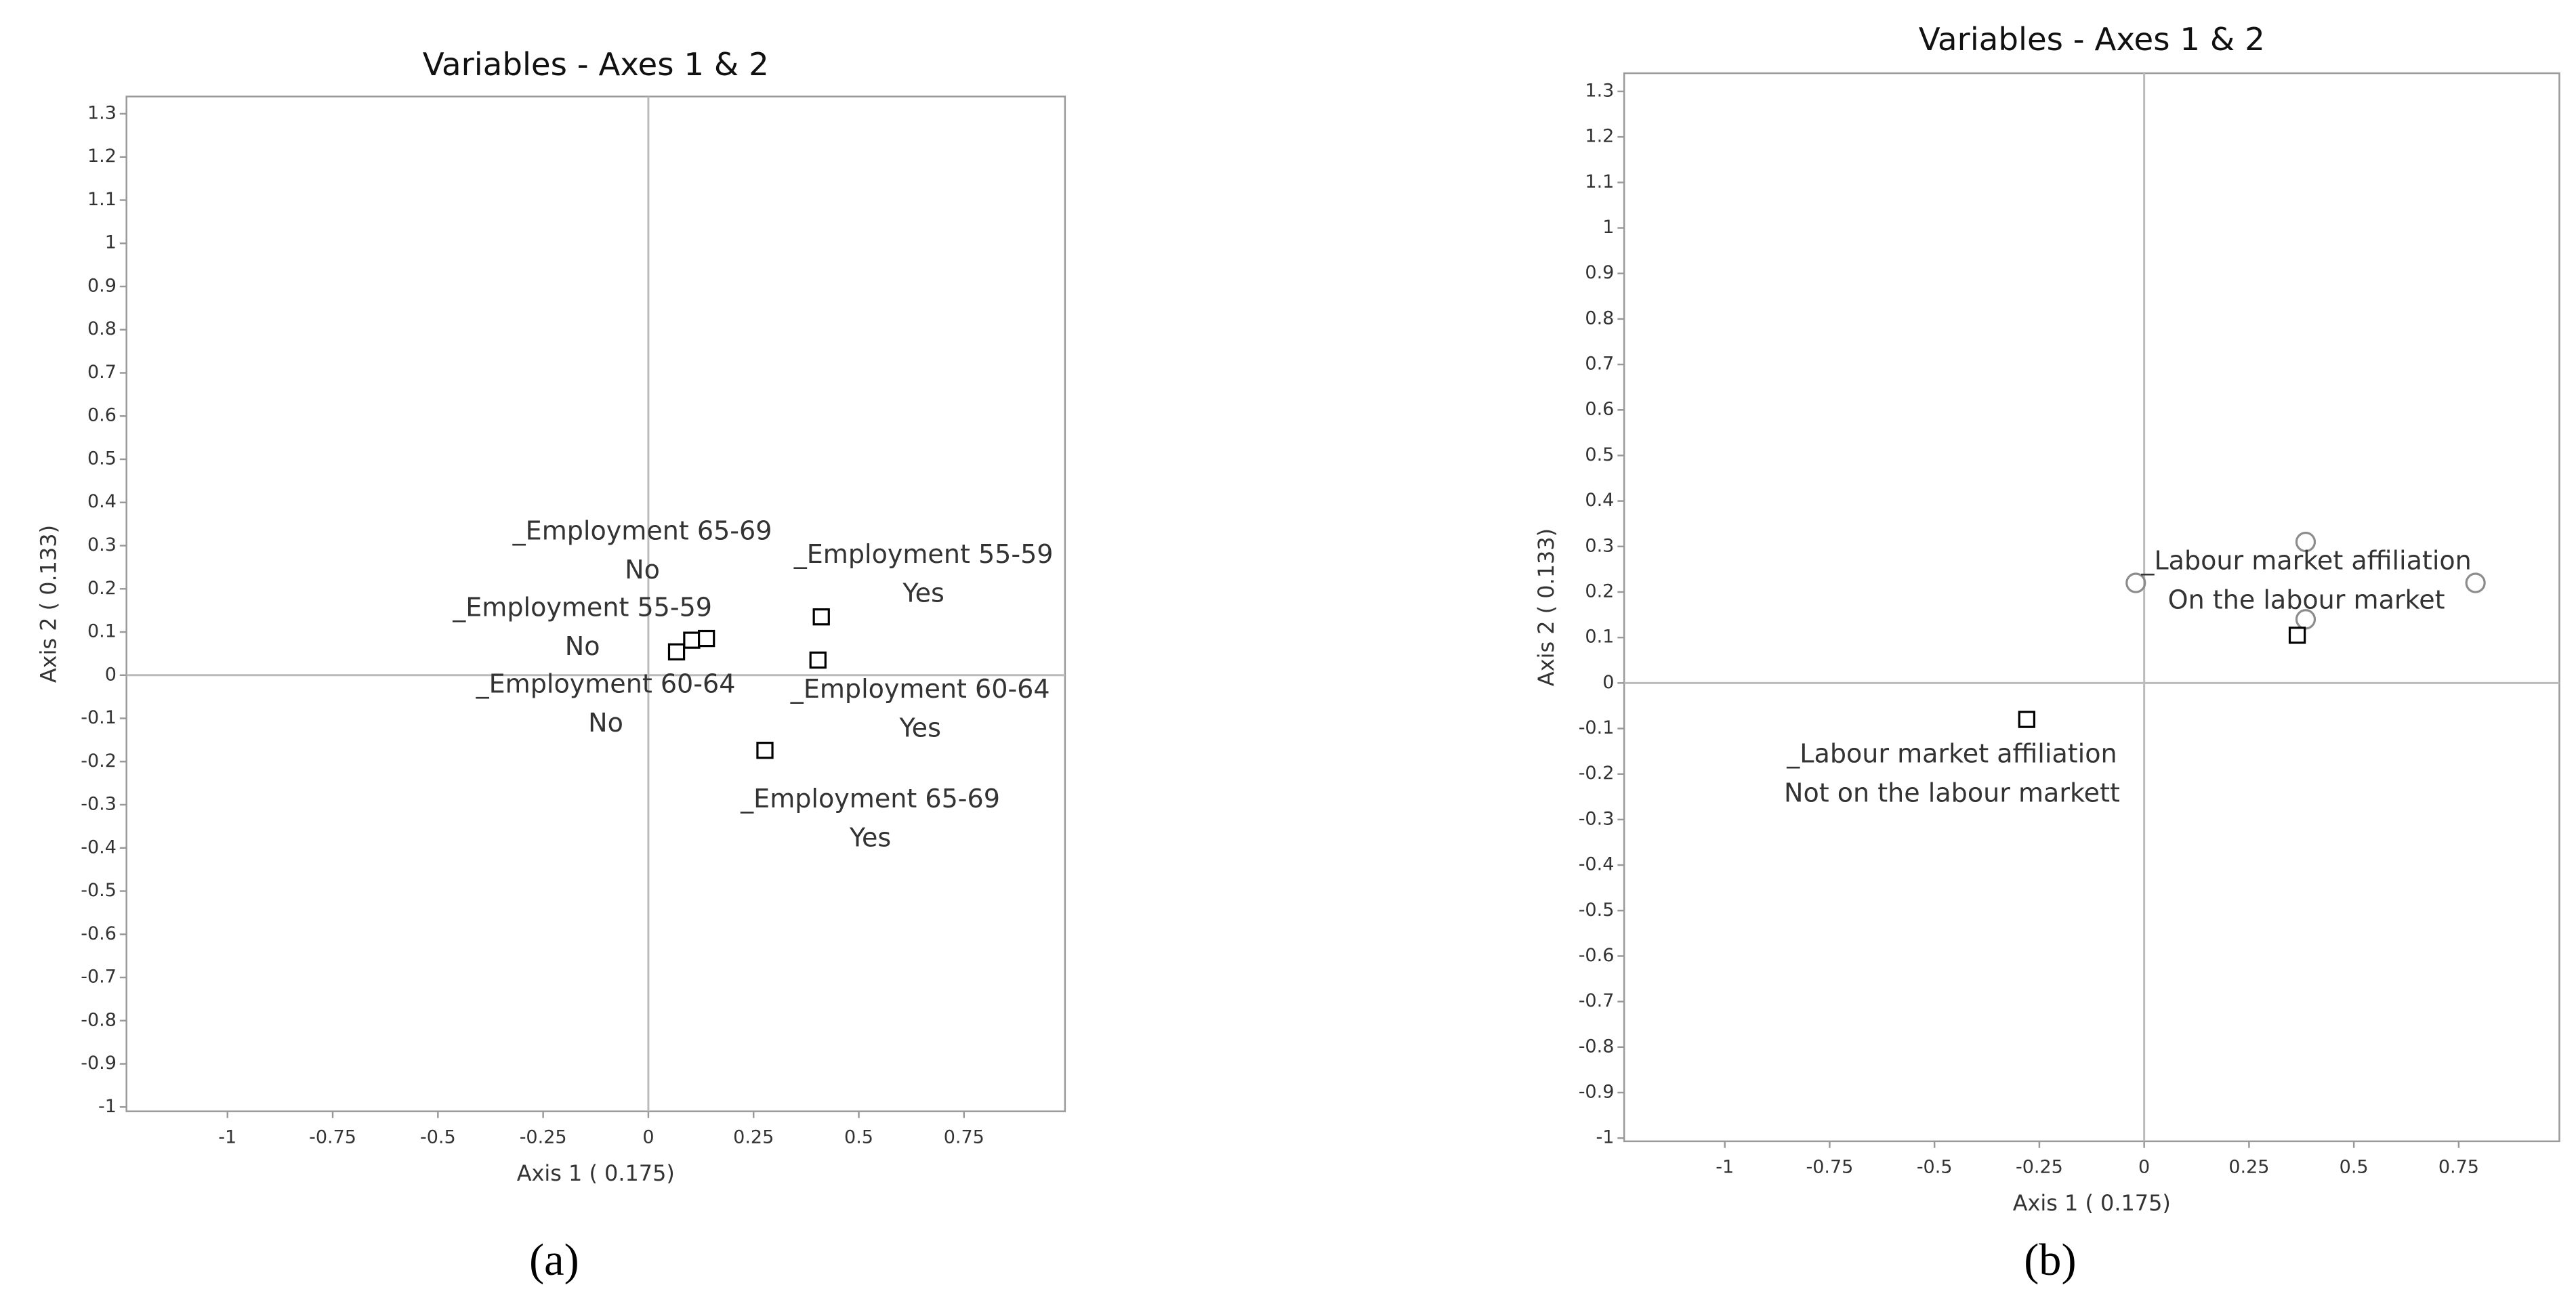 The width and height of the screenshot is (2576, 1308). Describe the element at coordinates (99, 804) in the screenshot. I see `y-tick-label: -0.3` at that location.